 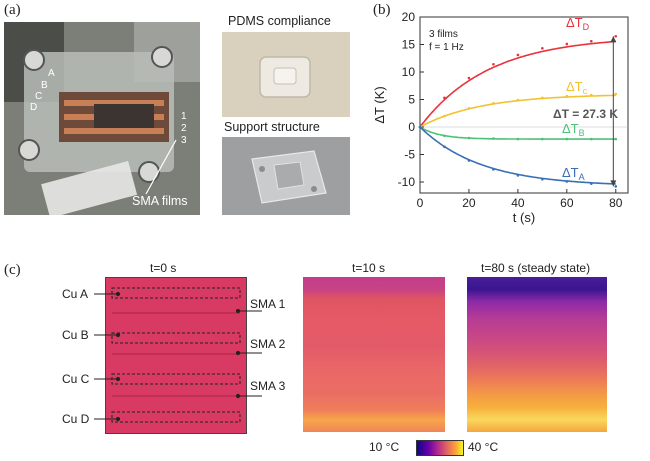 I want to click on cu-label-c: Cu C, so click(x=76, y=379).